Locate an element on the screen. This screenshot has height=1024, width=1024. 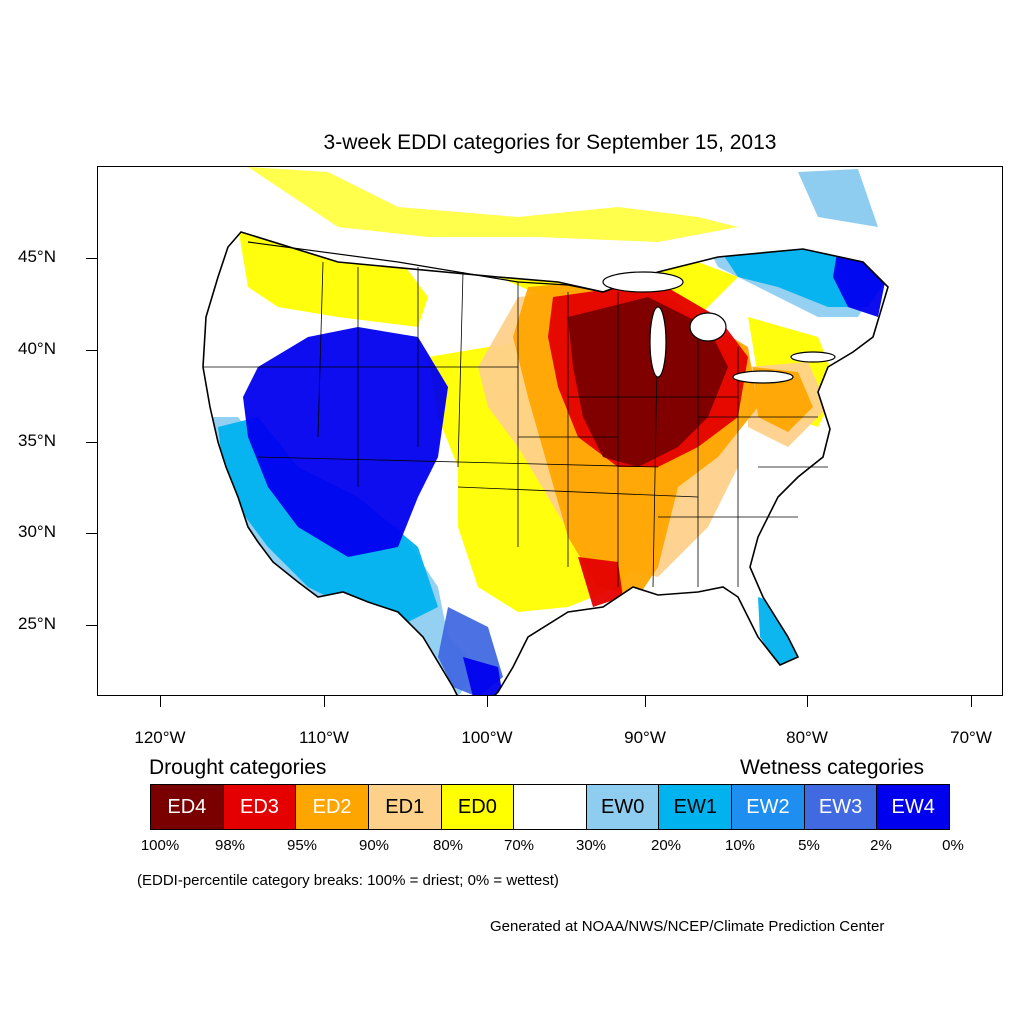
legend-color-bar: ED4 ED3 ED2 ED1 ED0 EW0 EW1 EW2 EW3 EW4 is located at coordinates (550, 807).